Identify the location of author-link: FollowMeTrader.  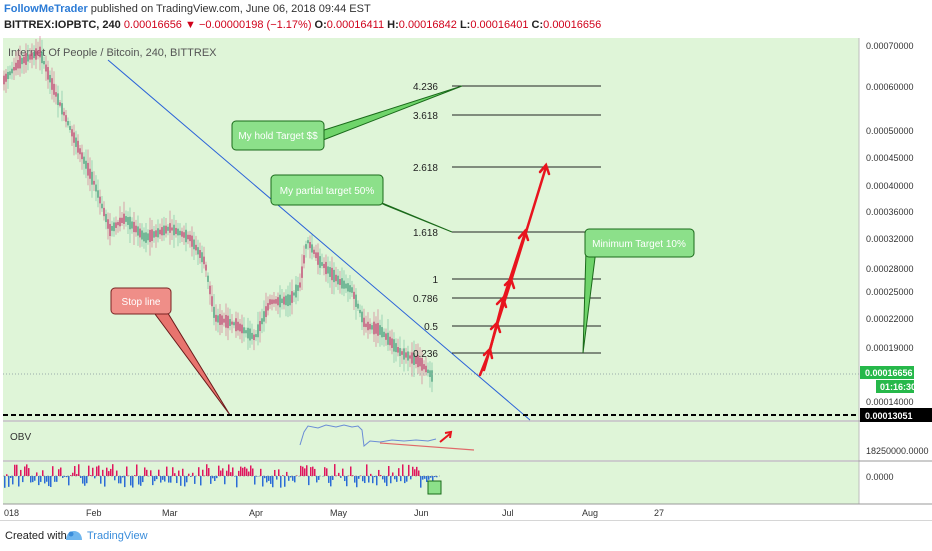
(46, 9).